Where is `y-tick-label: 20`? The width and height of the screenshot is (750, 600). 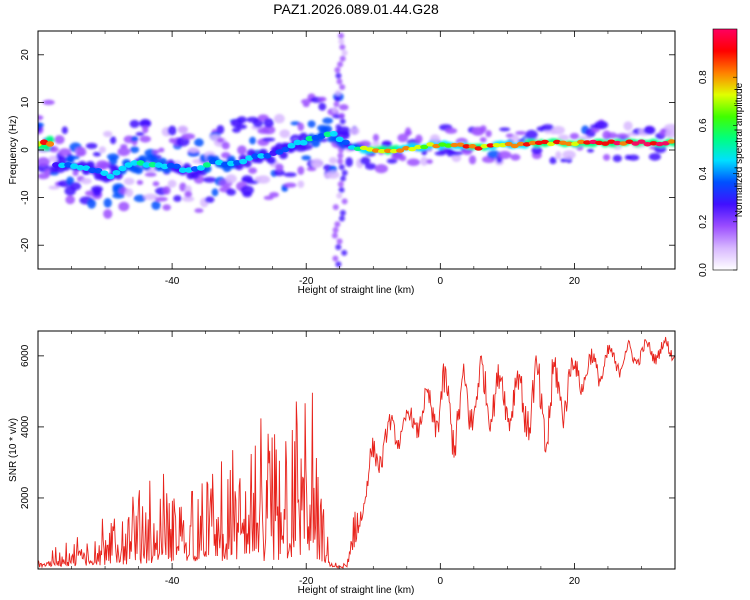
y-tick-label: 20 is located at coordinates (25, 55).